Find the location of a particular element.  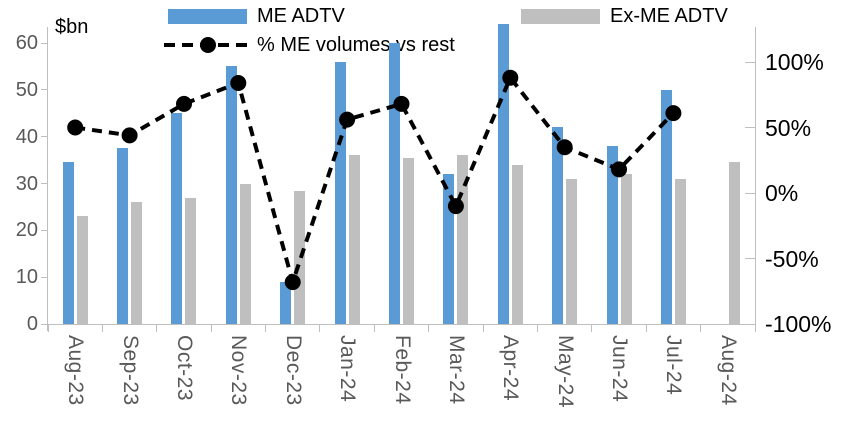

x-axis-label: Apr-24 is located at coordinates (511, 368).